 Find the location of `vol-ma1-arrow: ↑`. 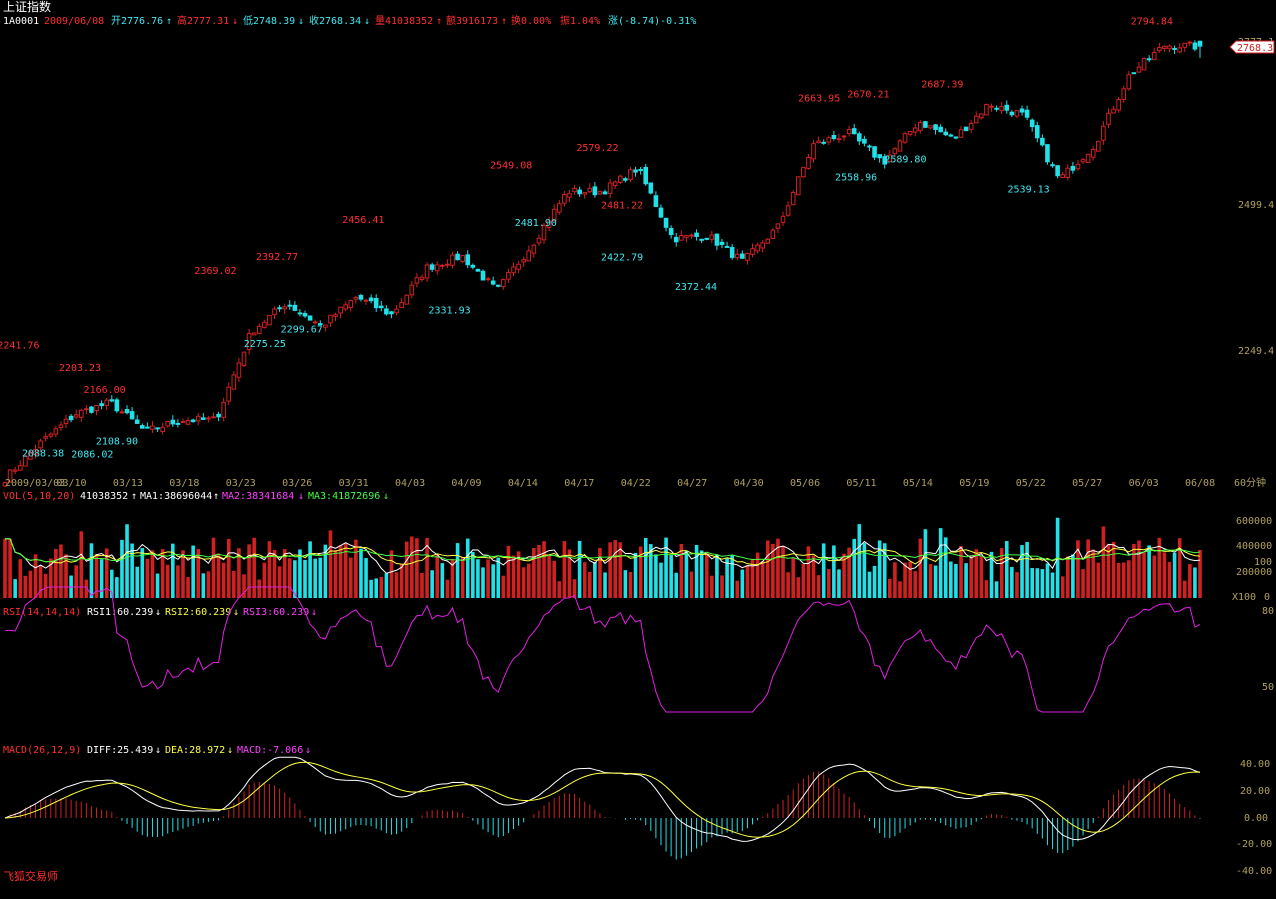

vol-ma1-arrow: ↑ is located at coordinates (216, 496).